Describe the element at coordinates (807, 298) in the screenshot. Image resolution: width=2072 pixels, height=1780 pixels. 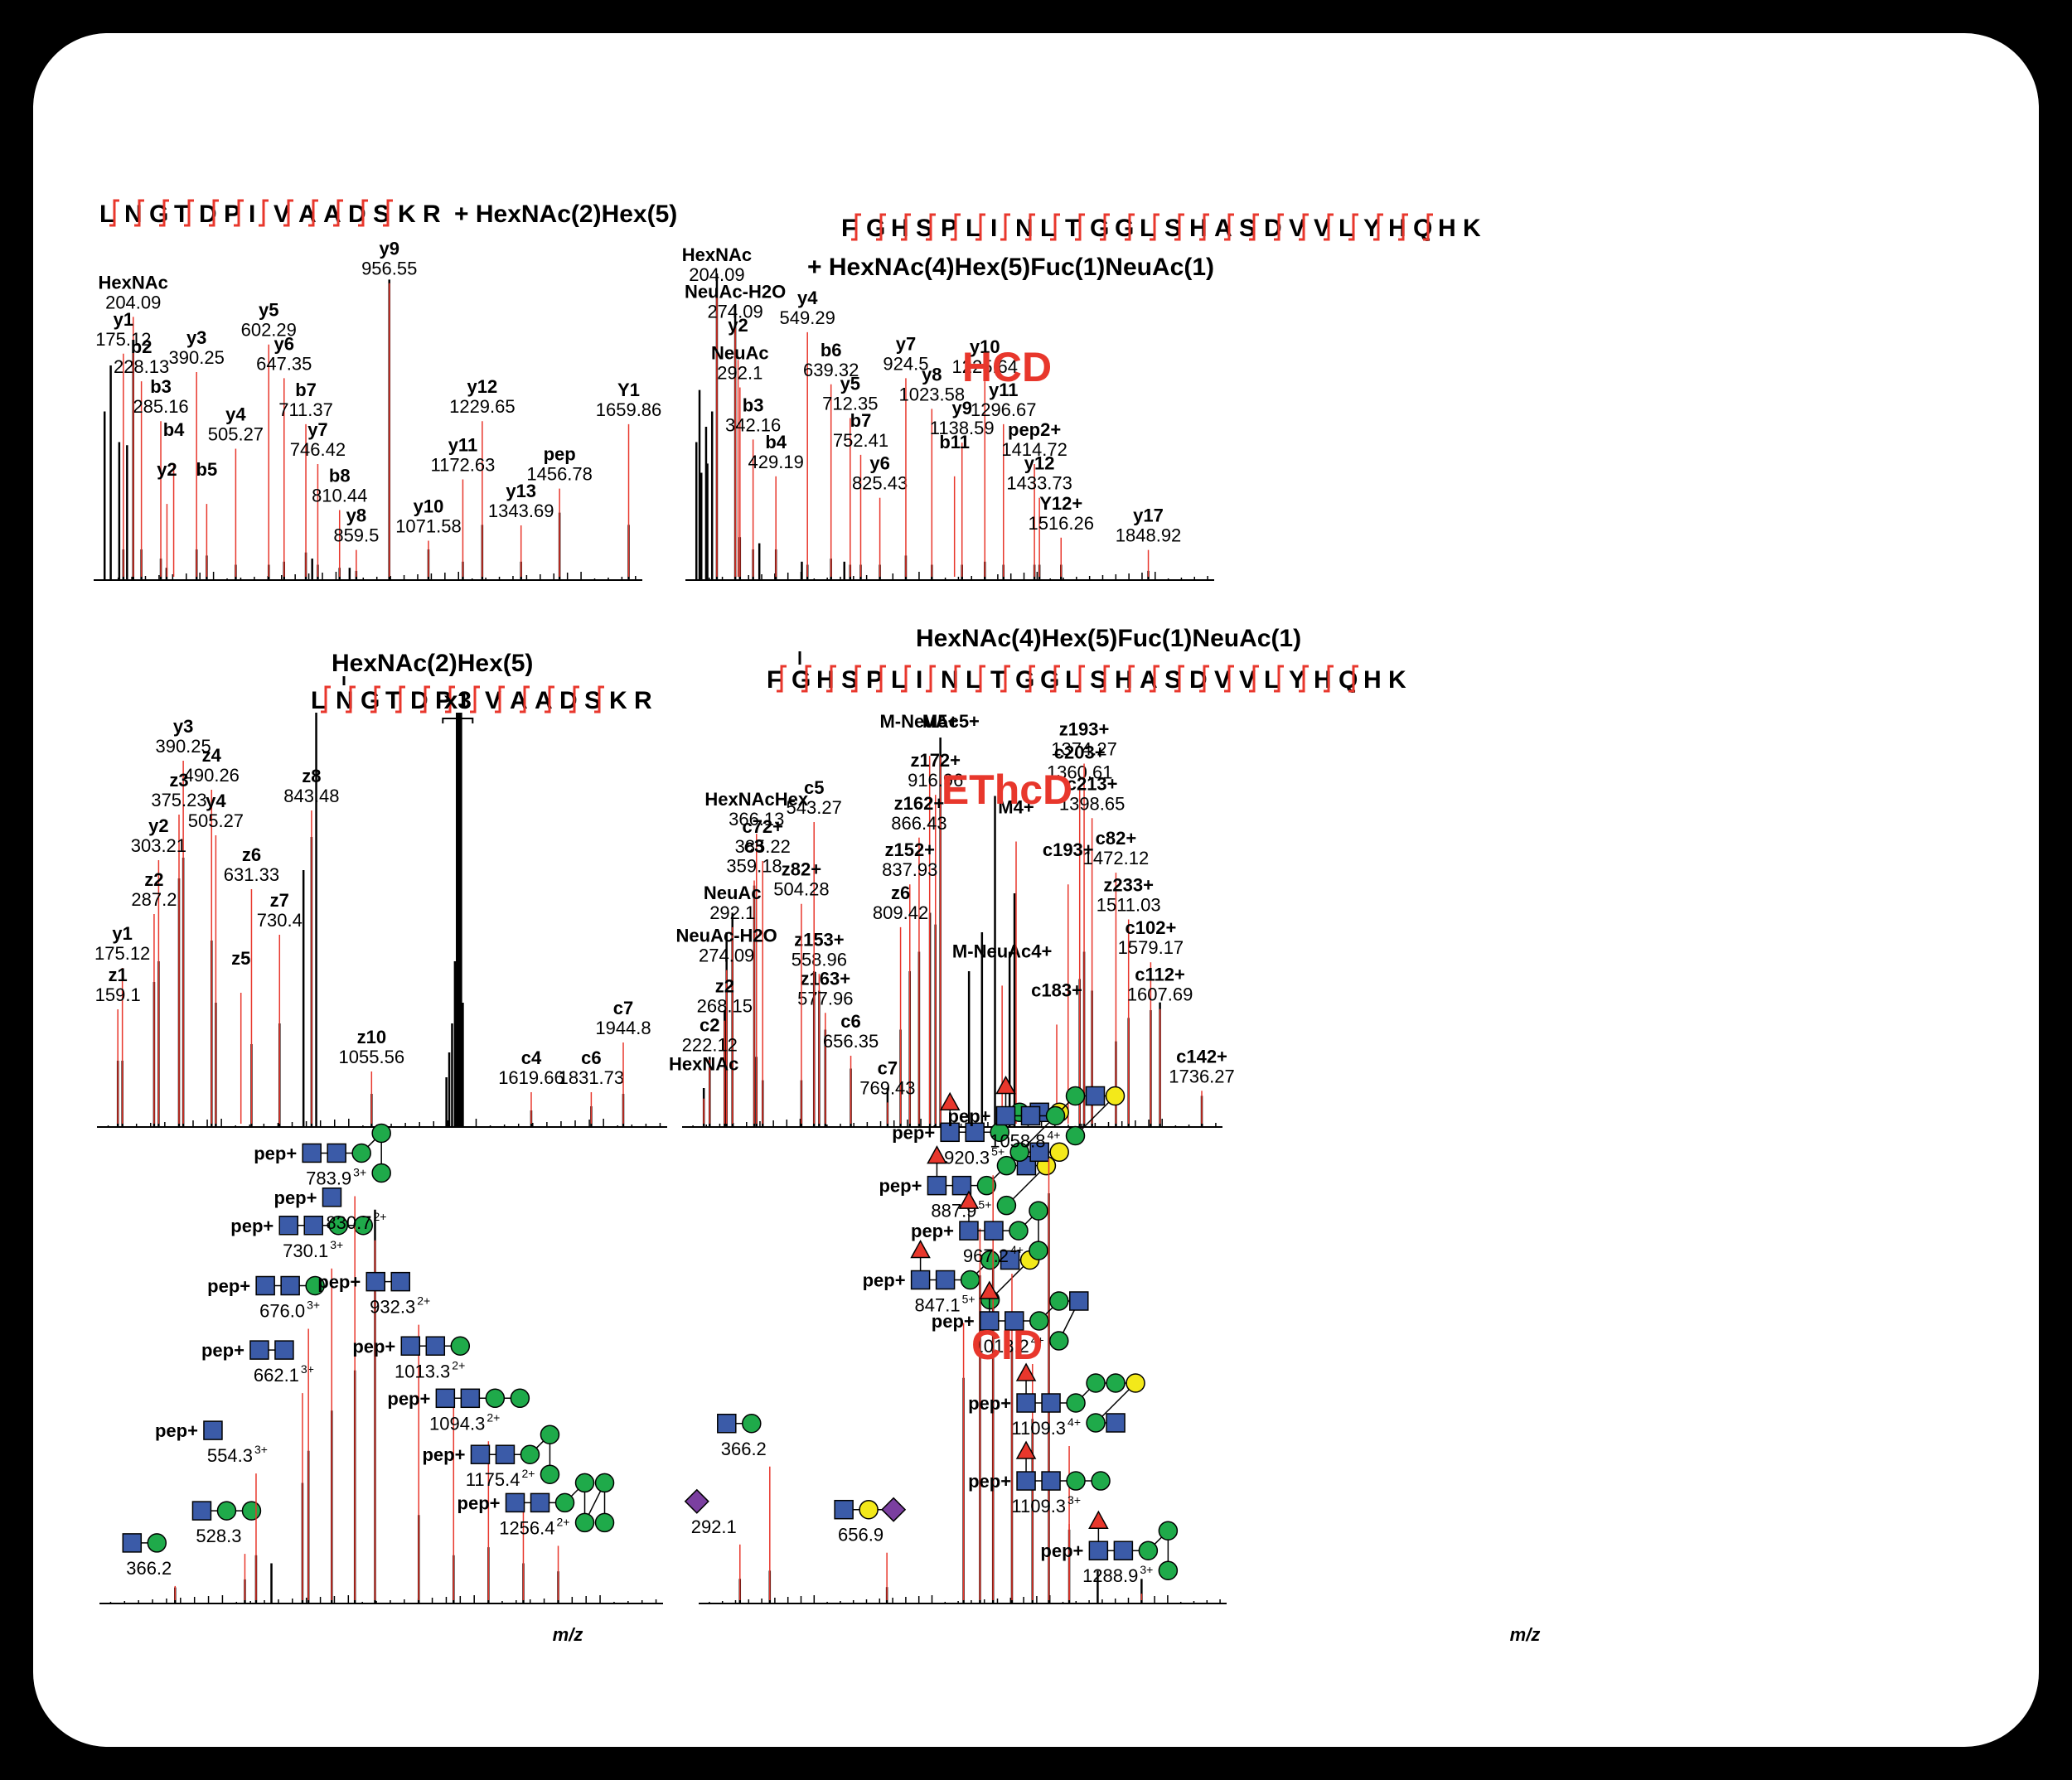
I see `ion-name-label: y4` at that location.